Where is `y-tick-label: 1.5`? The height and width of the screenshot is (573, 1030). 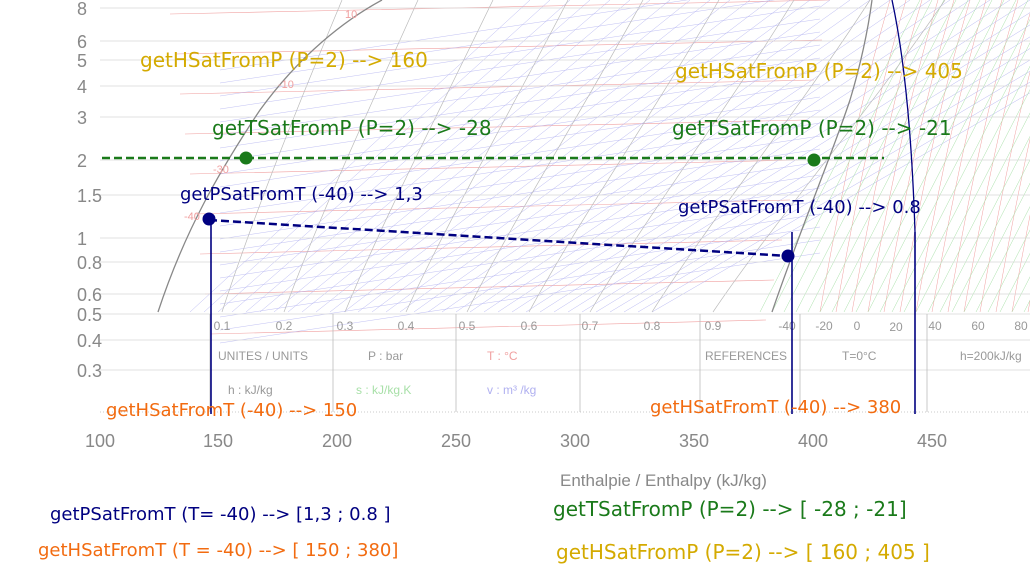
y-tick-label: 1.5 is located at coordinates (89, 196).